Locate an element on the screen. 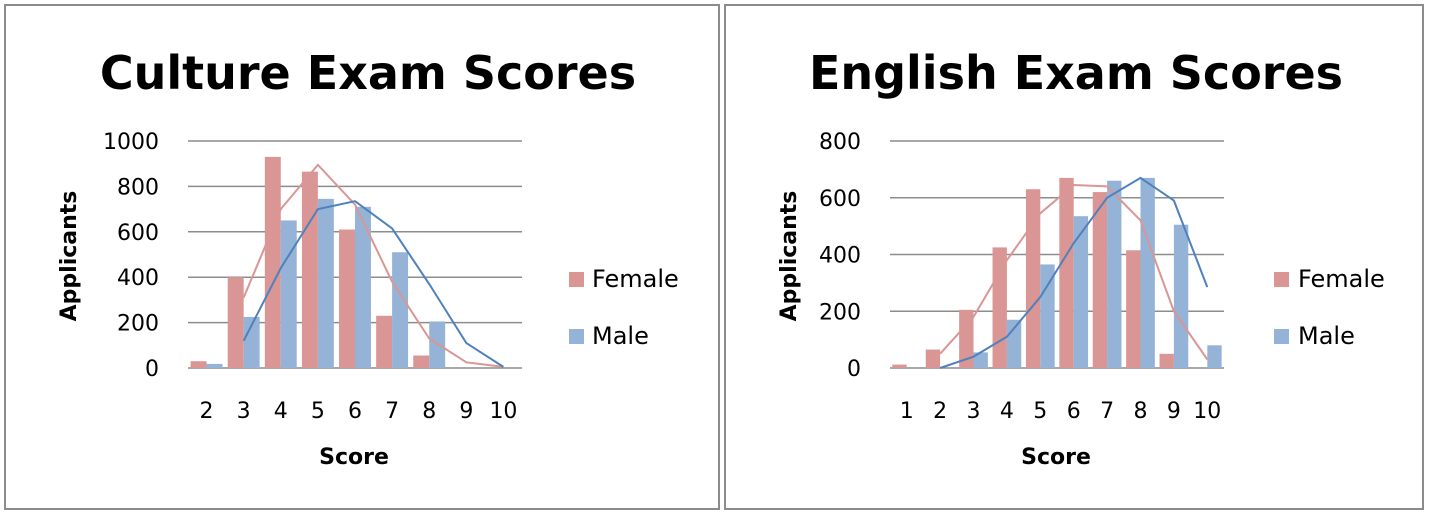  x-tick-label: 1 is located at coordinates (907, 411).